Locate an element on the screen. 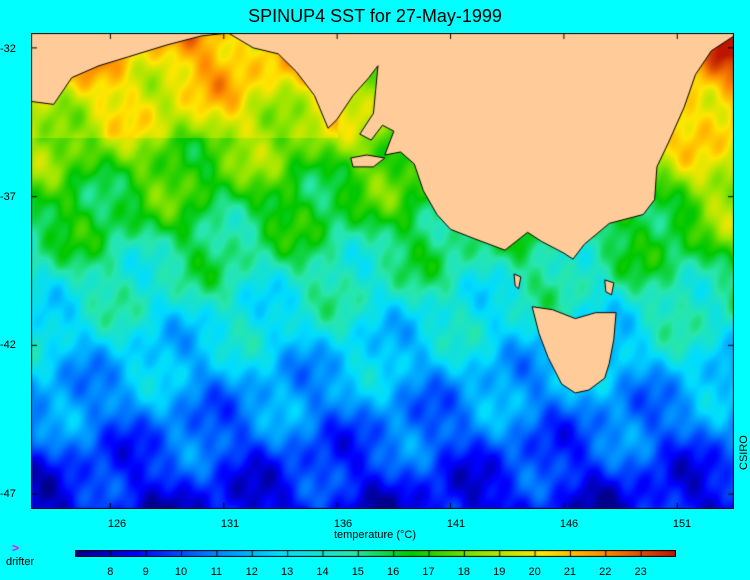  colorbar-tick-label: 8 is located at coordinates (110, 572).